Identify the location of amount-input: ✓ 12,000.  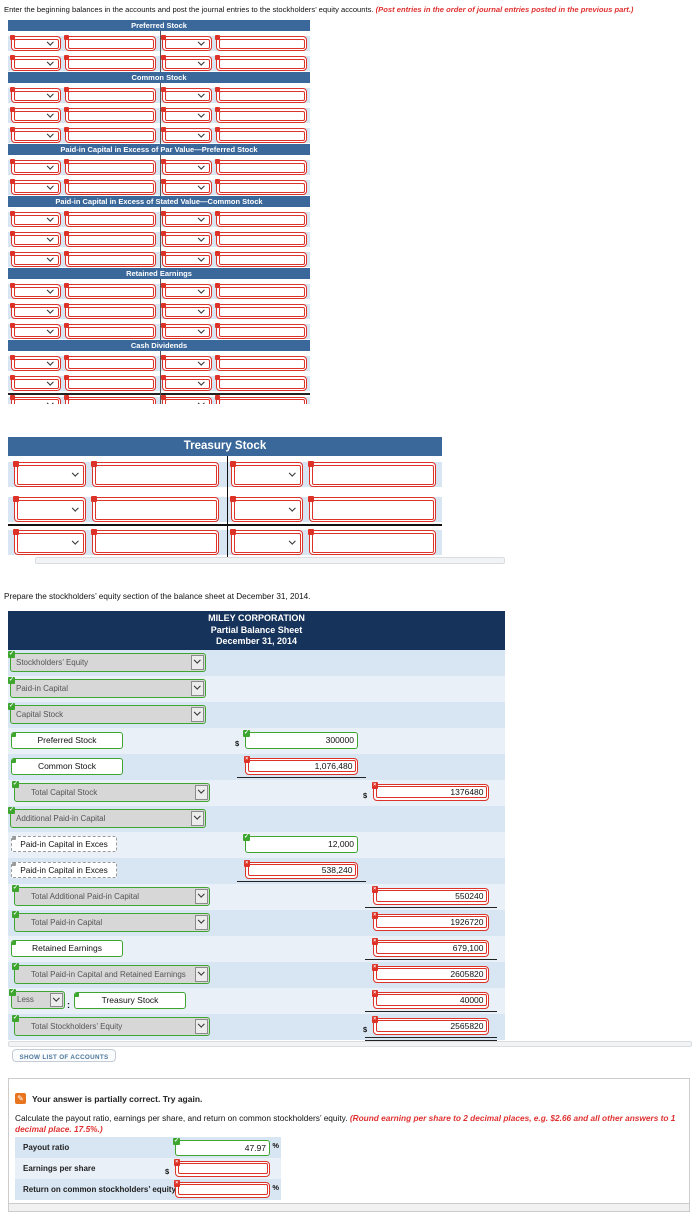
(300, 843).